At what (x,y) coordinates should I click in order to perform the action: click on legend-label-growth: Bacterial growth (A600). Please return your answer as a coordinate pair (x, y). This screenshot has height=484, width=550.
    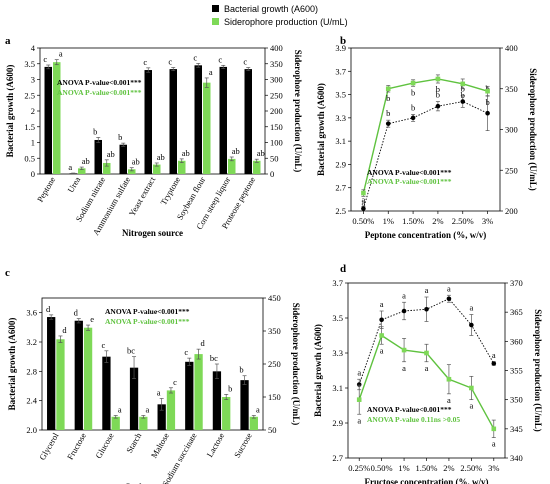
    Looking at the image, I should click on (271, 8).